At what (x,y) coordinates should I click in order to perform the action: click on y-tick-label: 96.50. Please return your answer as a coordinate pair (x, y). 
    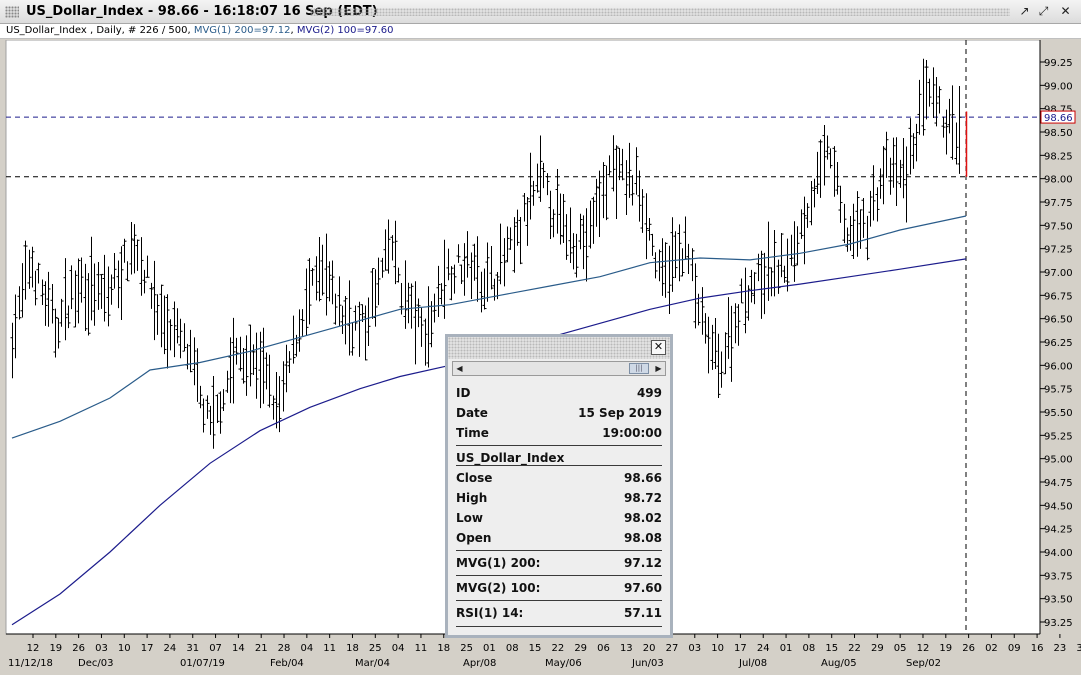
    Looking at the image, I should click on (1058, 320).